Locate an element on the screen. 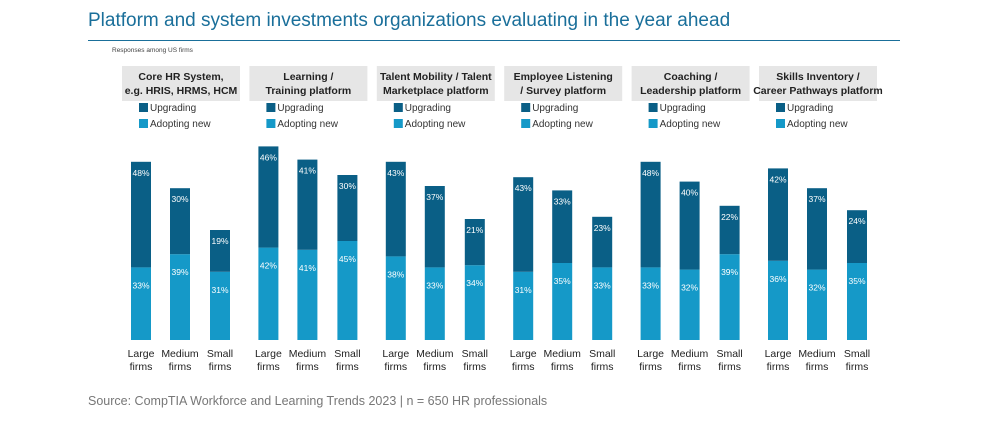  data-label-adopting-new: 35% is located at coordinates (562, 281).